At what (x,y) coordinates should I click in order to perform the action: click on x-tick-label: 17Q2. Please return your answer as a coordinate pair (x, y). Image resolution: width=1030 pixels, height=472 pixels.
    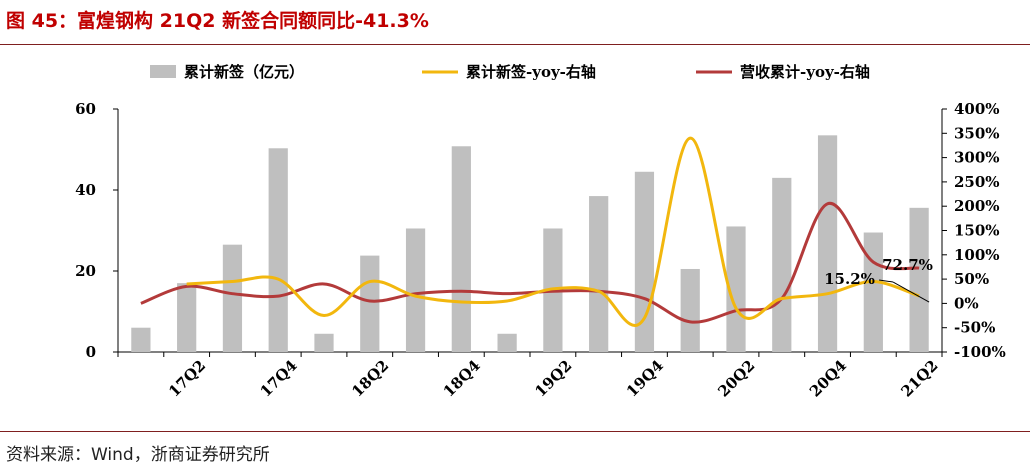
    Looking at the image, I should click on (187, 378).